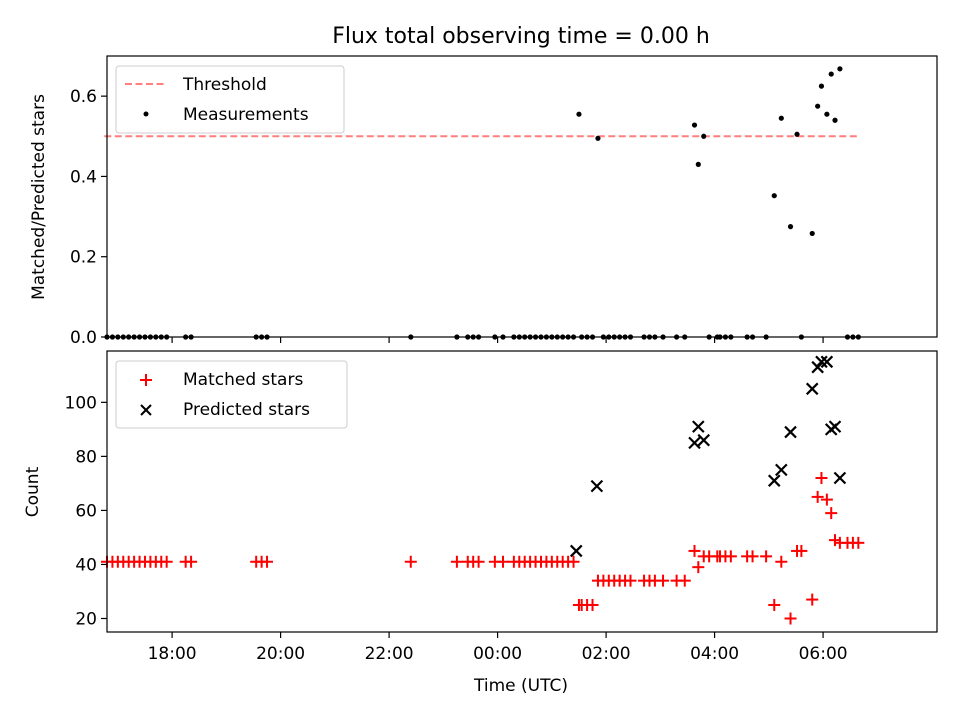  What do you see at coordinates (243, 380) in the screenshot?
I see `matched-legend-label: Matched stars` at bounding box center [243, 380].